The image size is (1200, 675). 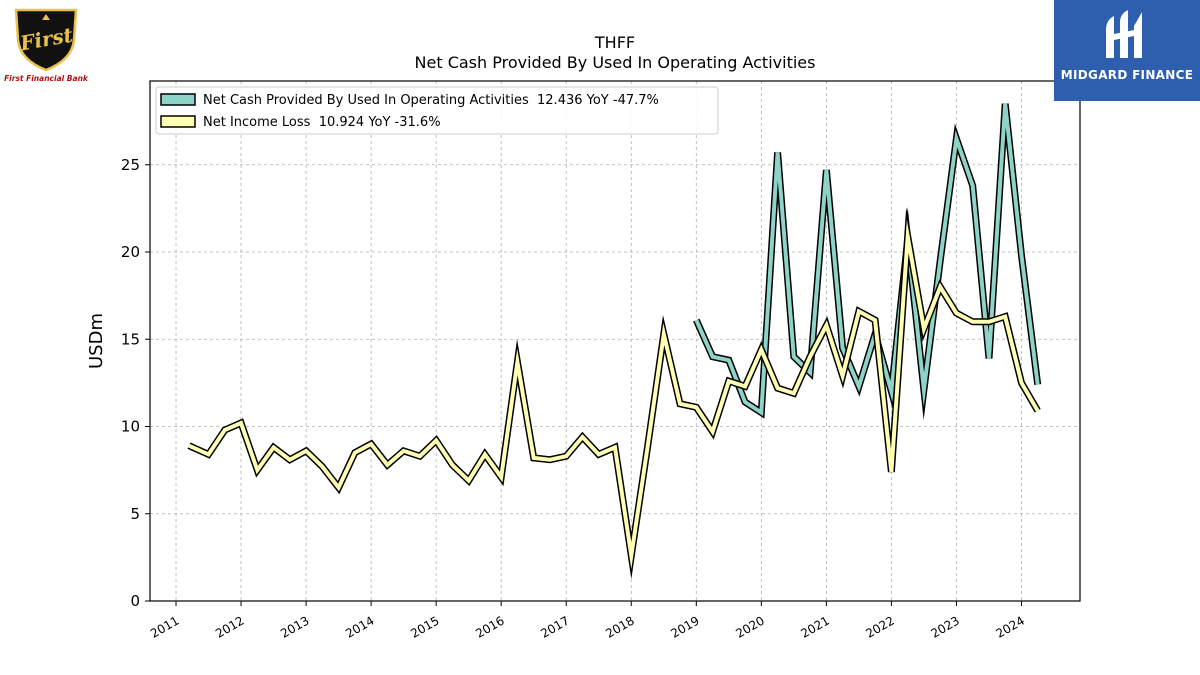 I want to click on y-tick-label: 20, so click(x=130, y=252).